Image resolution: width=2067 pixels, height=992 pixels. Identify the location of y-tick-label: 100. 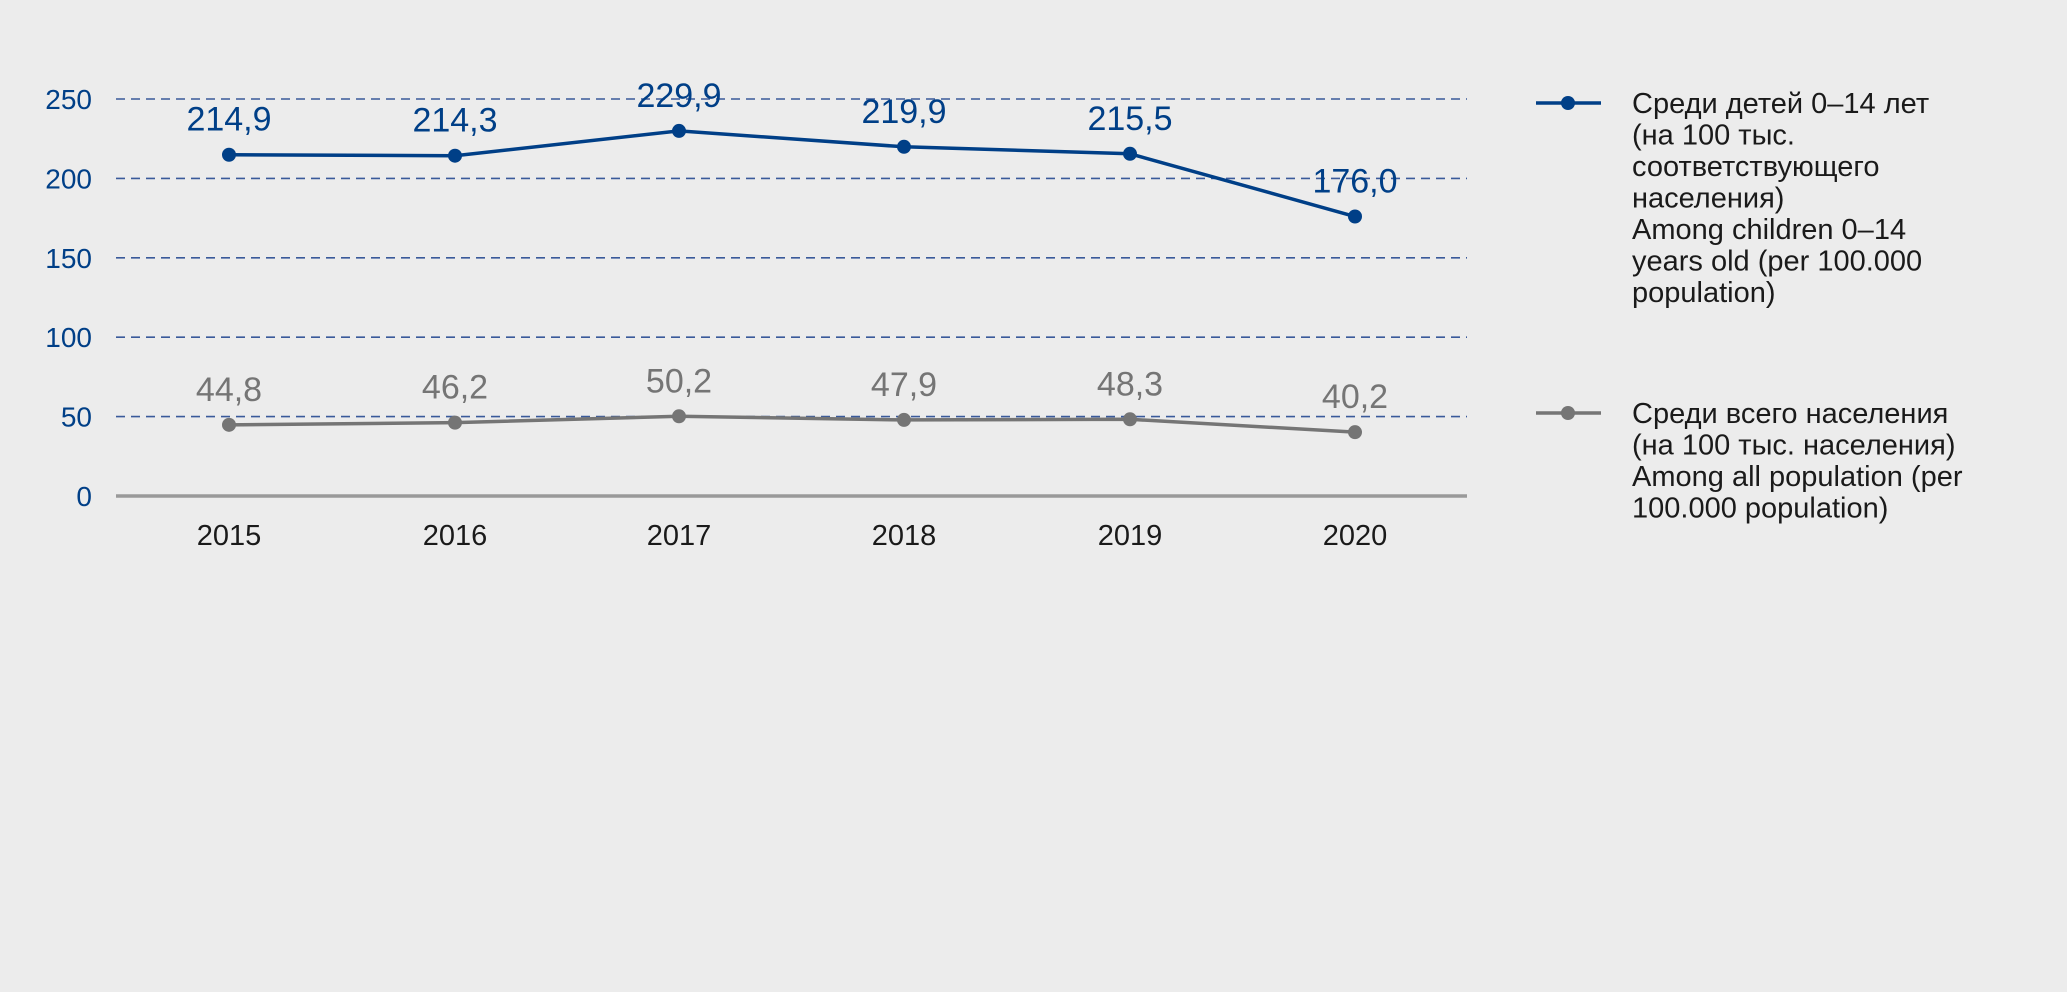
(68, 337).